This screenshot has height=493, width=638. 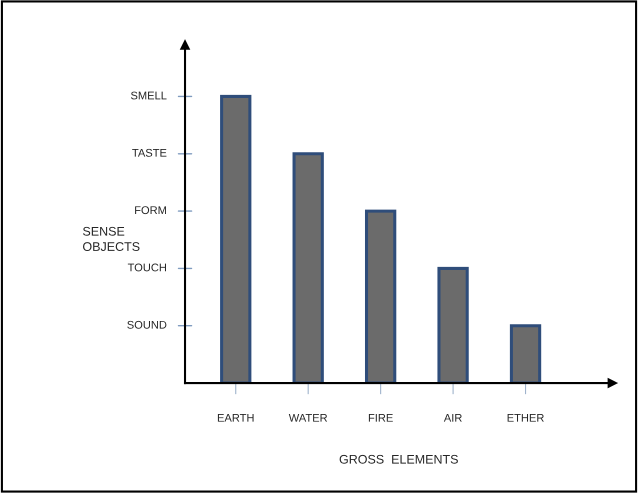 I want to click on y-axis-title: SENSE OBJECTS, so click(x=111, y=238).